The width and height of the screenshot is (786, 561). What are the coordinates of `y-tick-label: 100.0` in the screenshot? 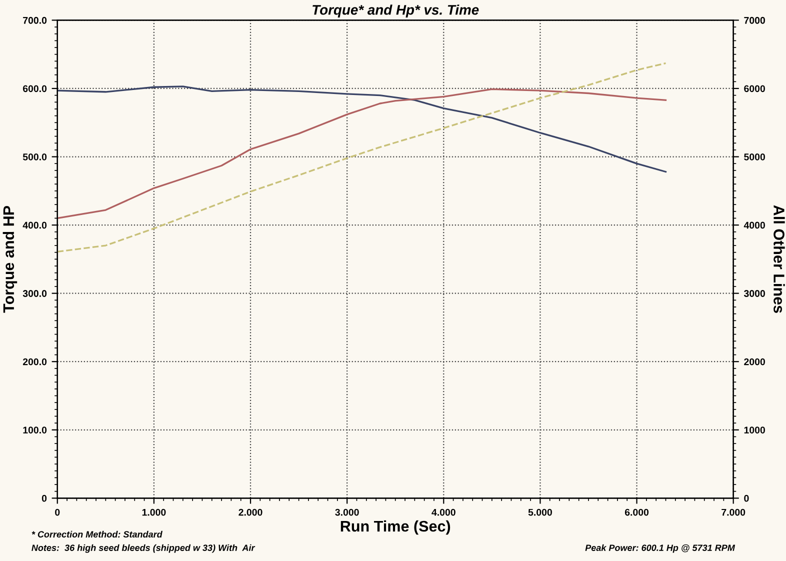 It's located at (35, 430).